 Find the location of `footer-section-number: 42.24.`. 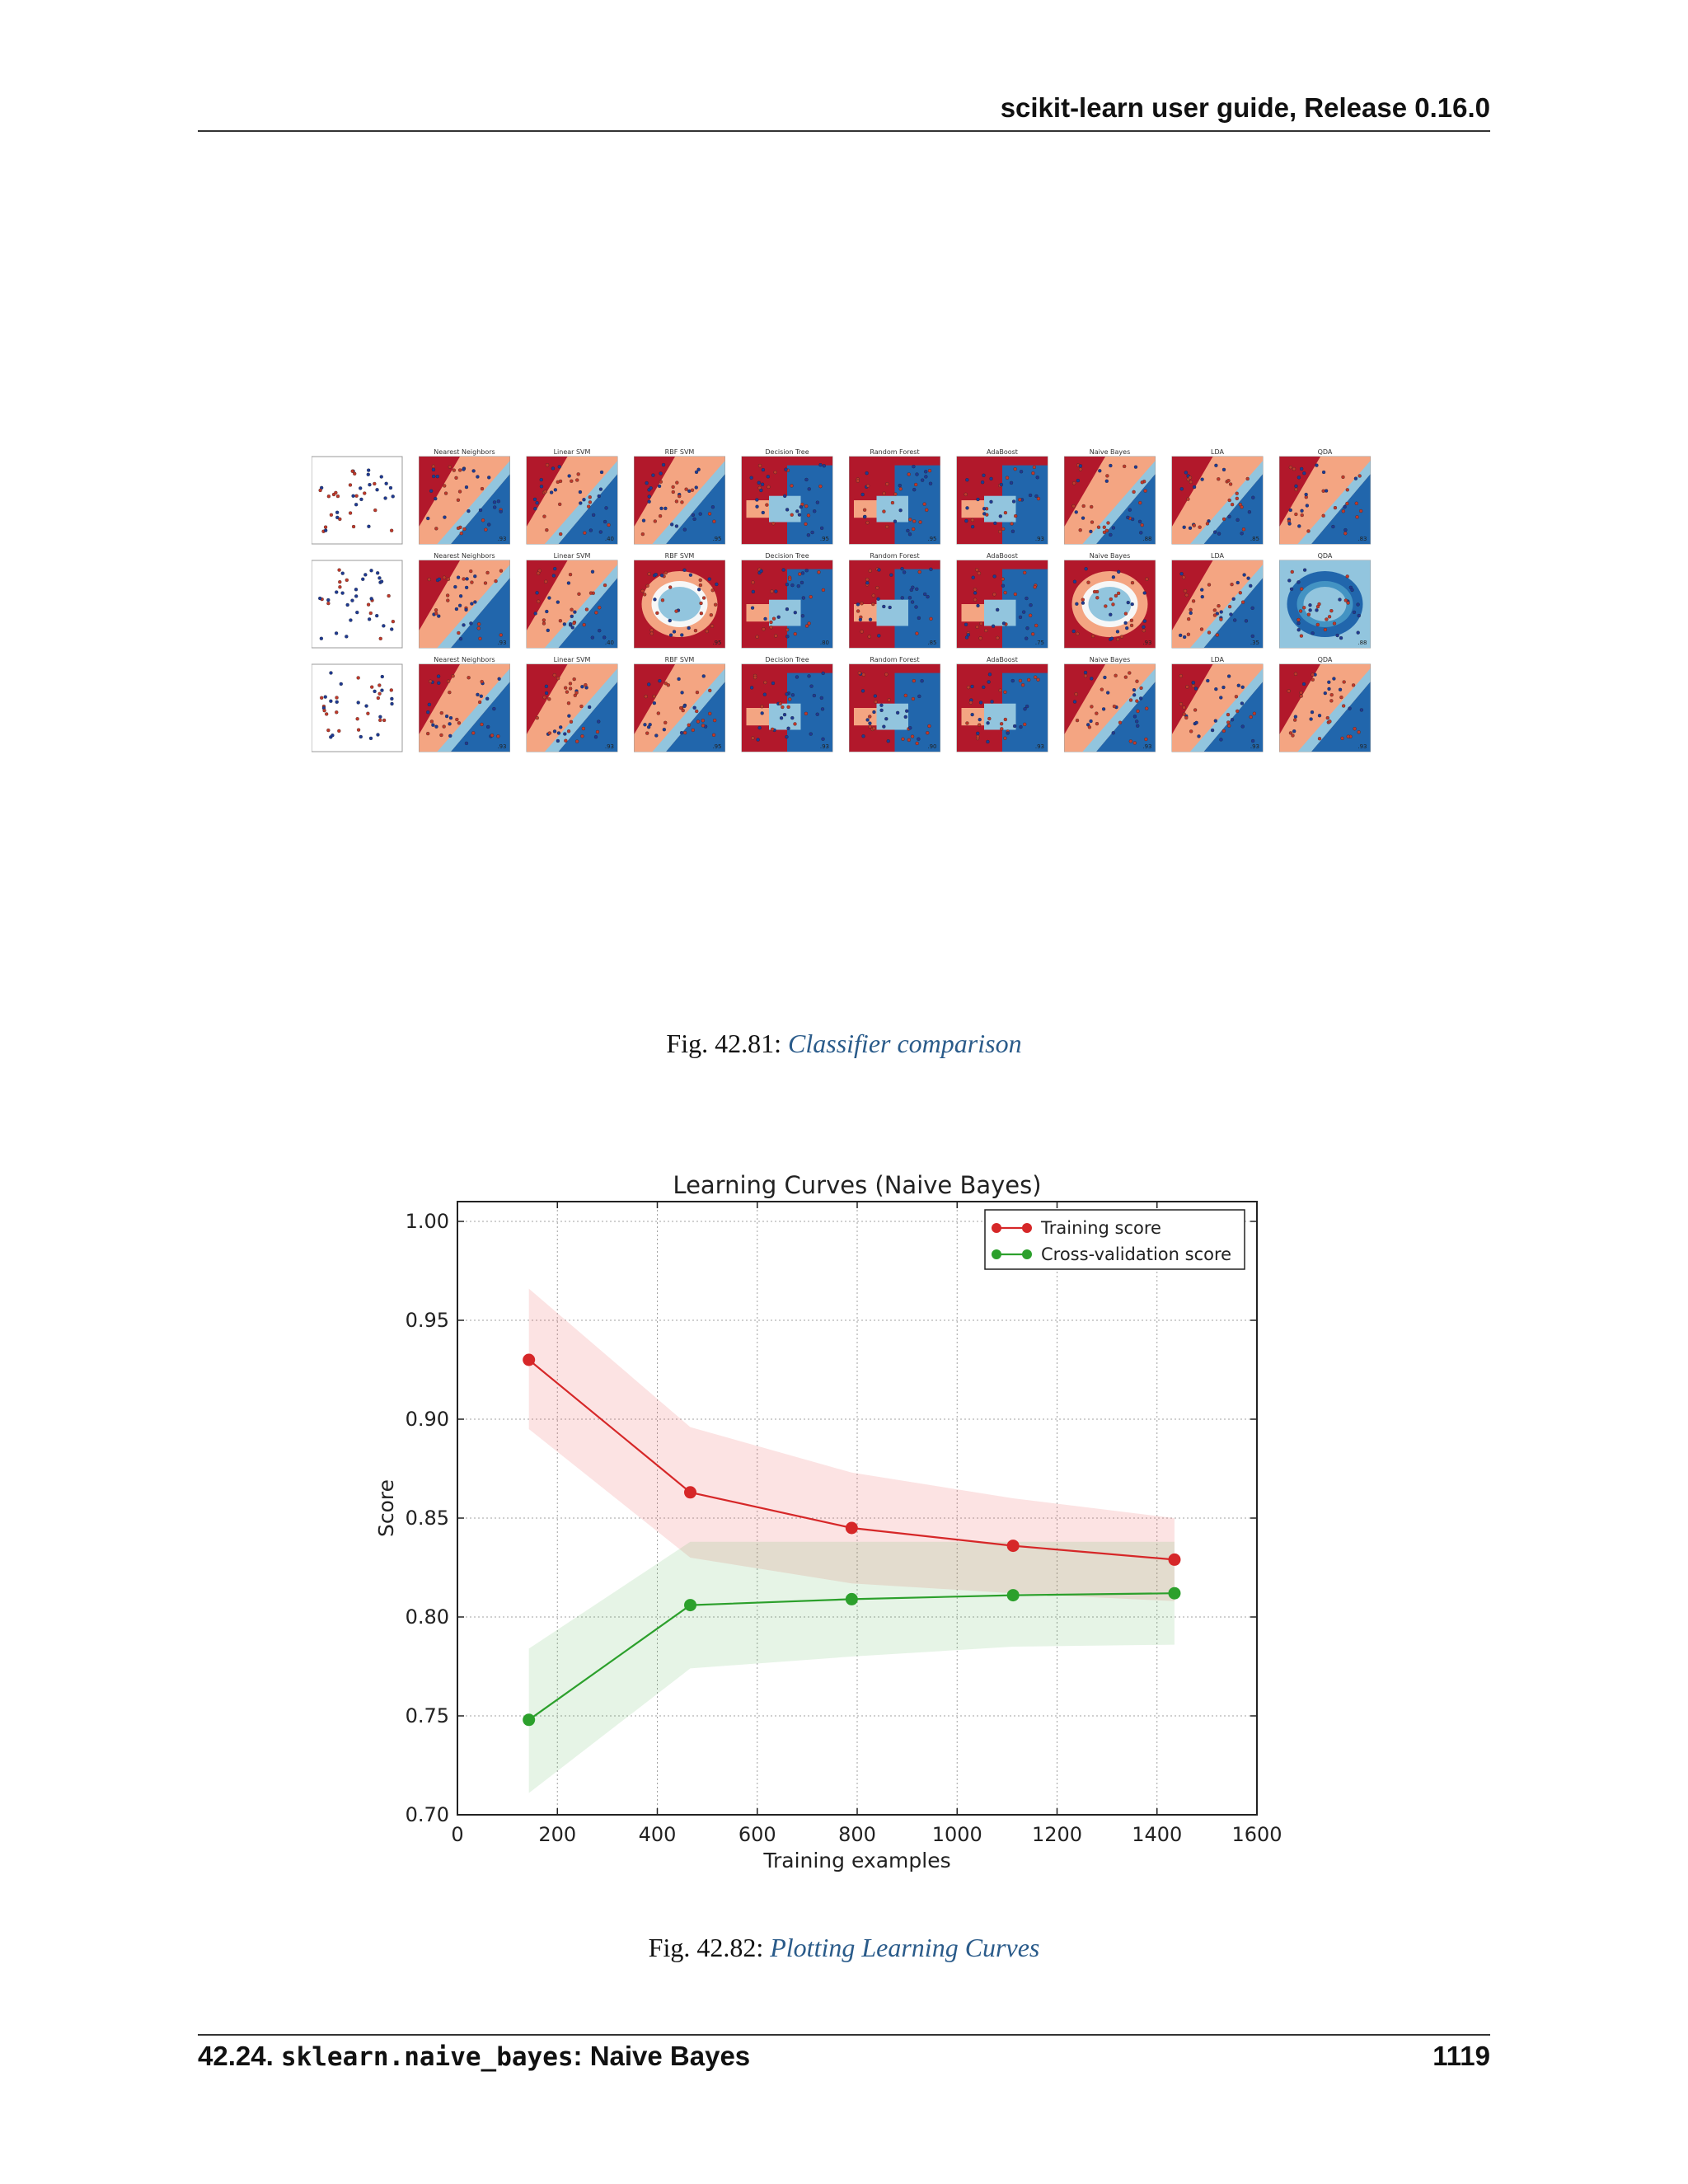

footer-section-number: 42.24. is located at coordinates (240, 2056).